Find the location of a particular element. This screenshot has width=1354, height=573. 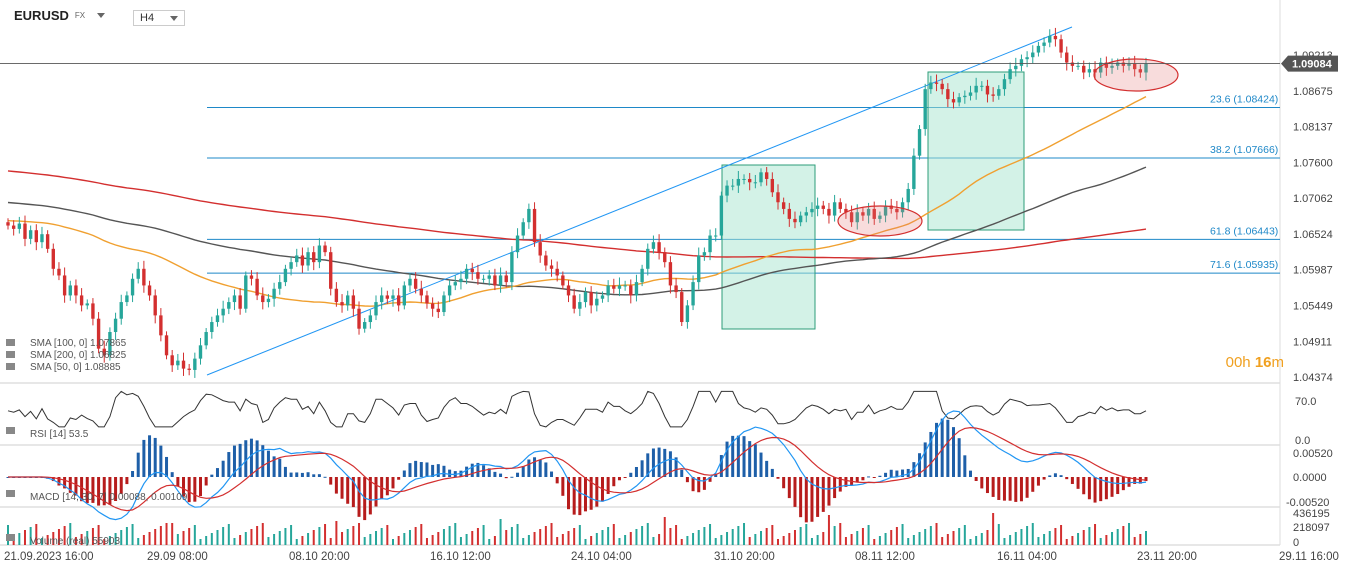

symbol-selector: EURUSD FX is located at coordinates (60, 15).